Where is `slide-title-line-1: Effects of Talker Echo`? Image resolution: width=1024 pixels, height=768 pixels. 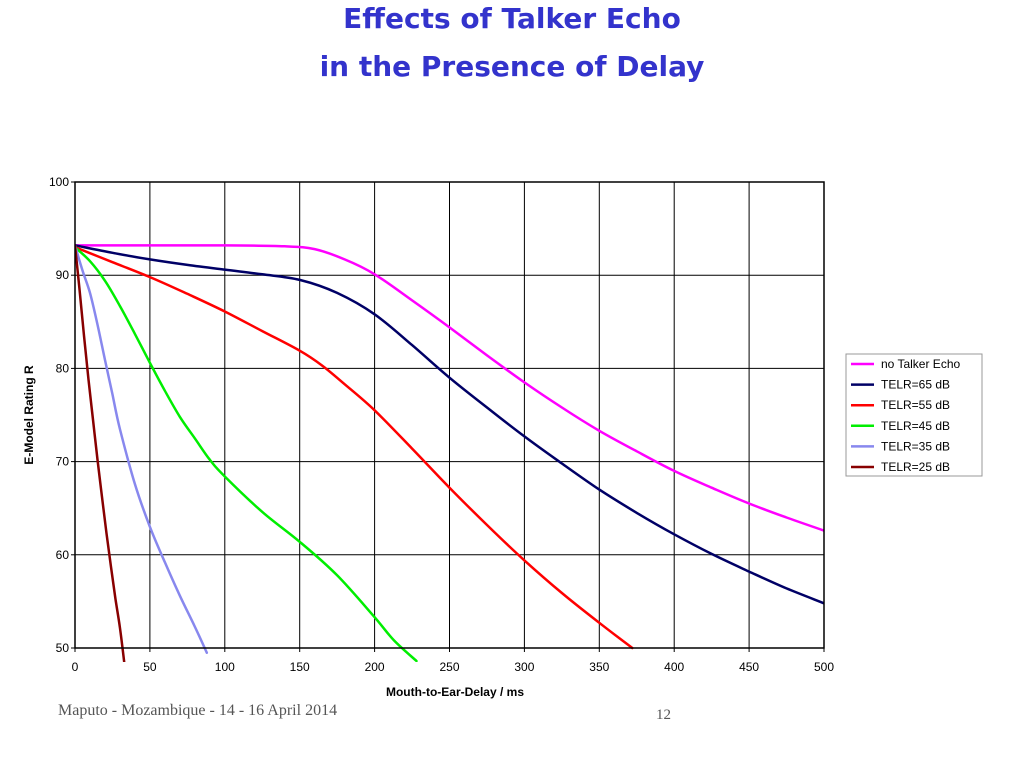
slide-title-line-1: Effects of Talker Echo is located at coordinates (512, 18).